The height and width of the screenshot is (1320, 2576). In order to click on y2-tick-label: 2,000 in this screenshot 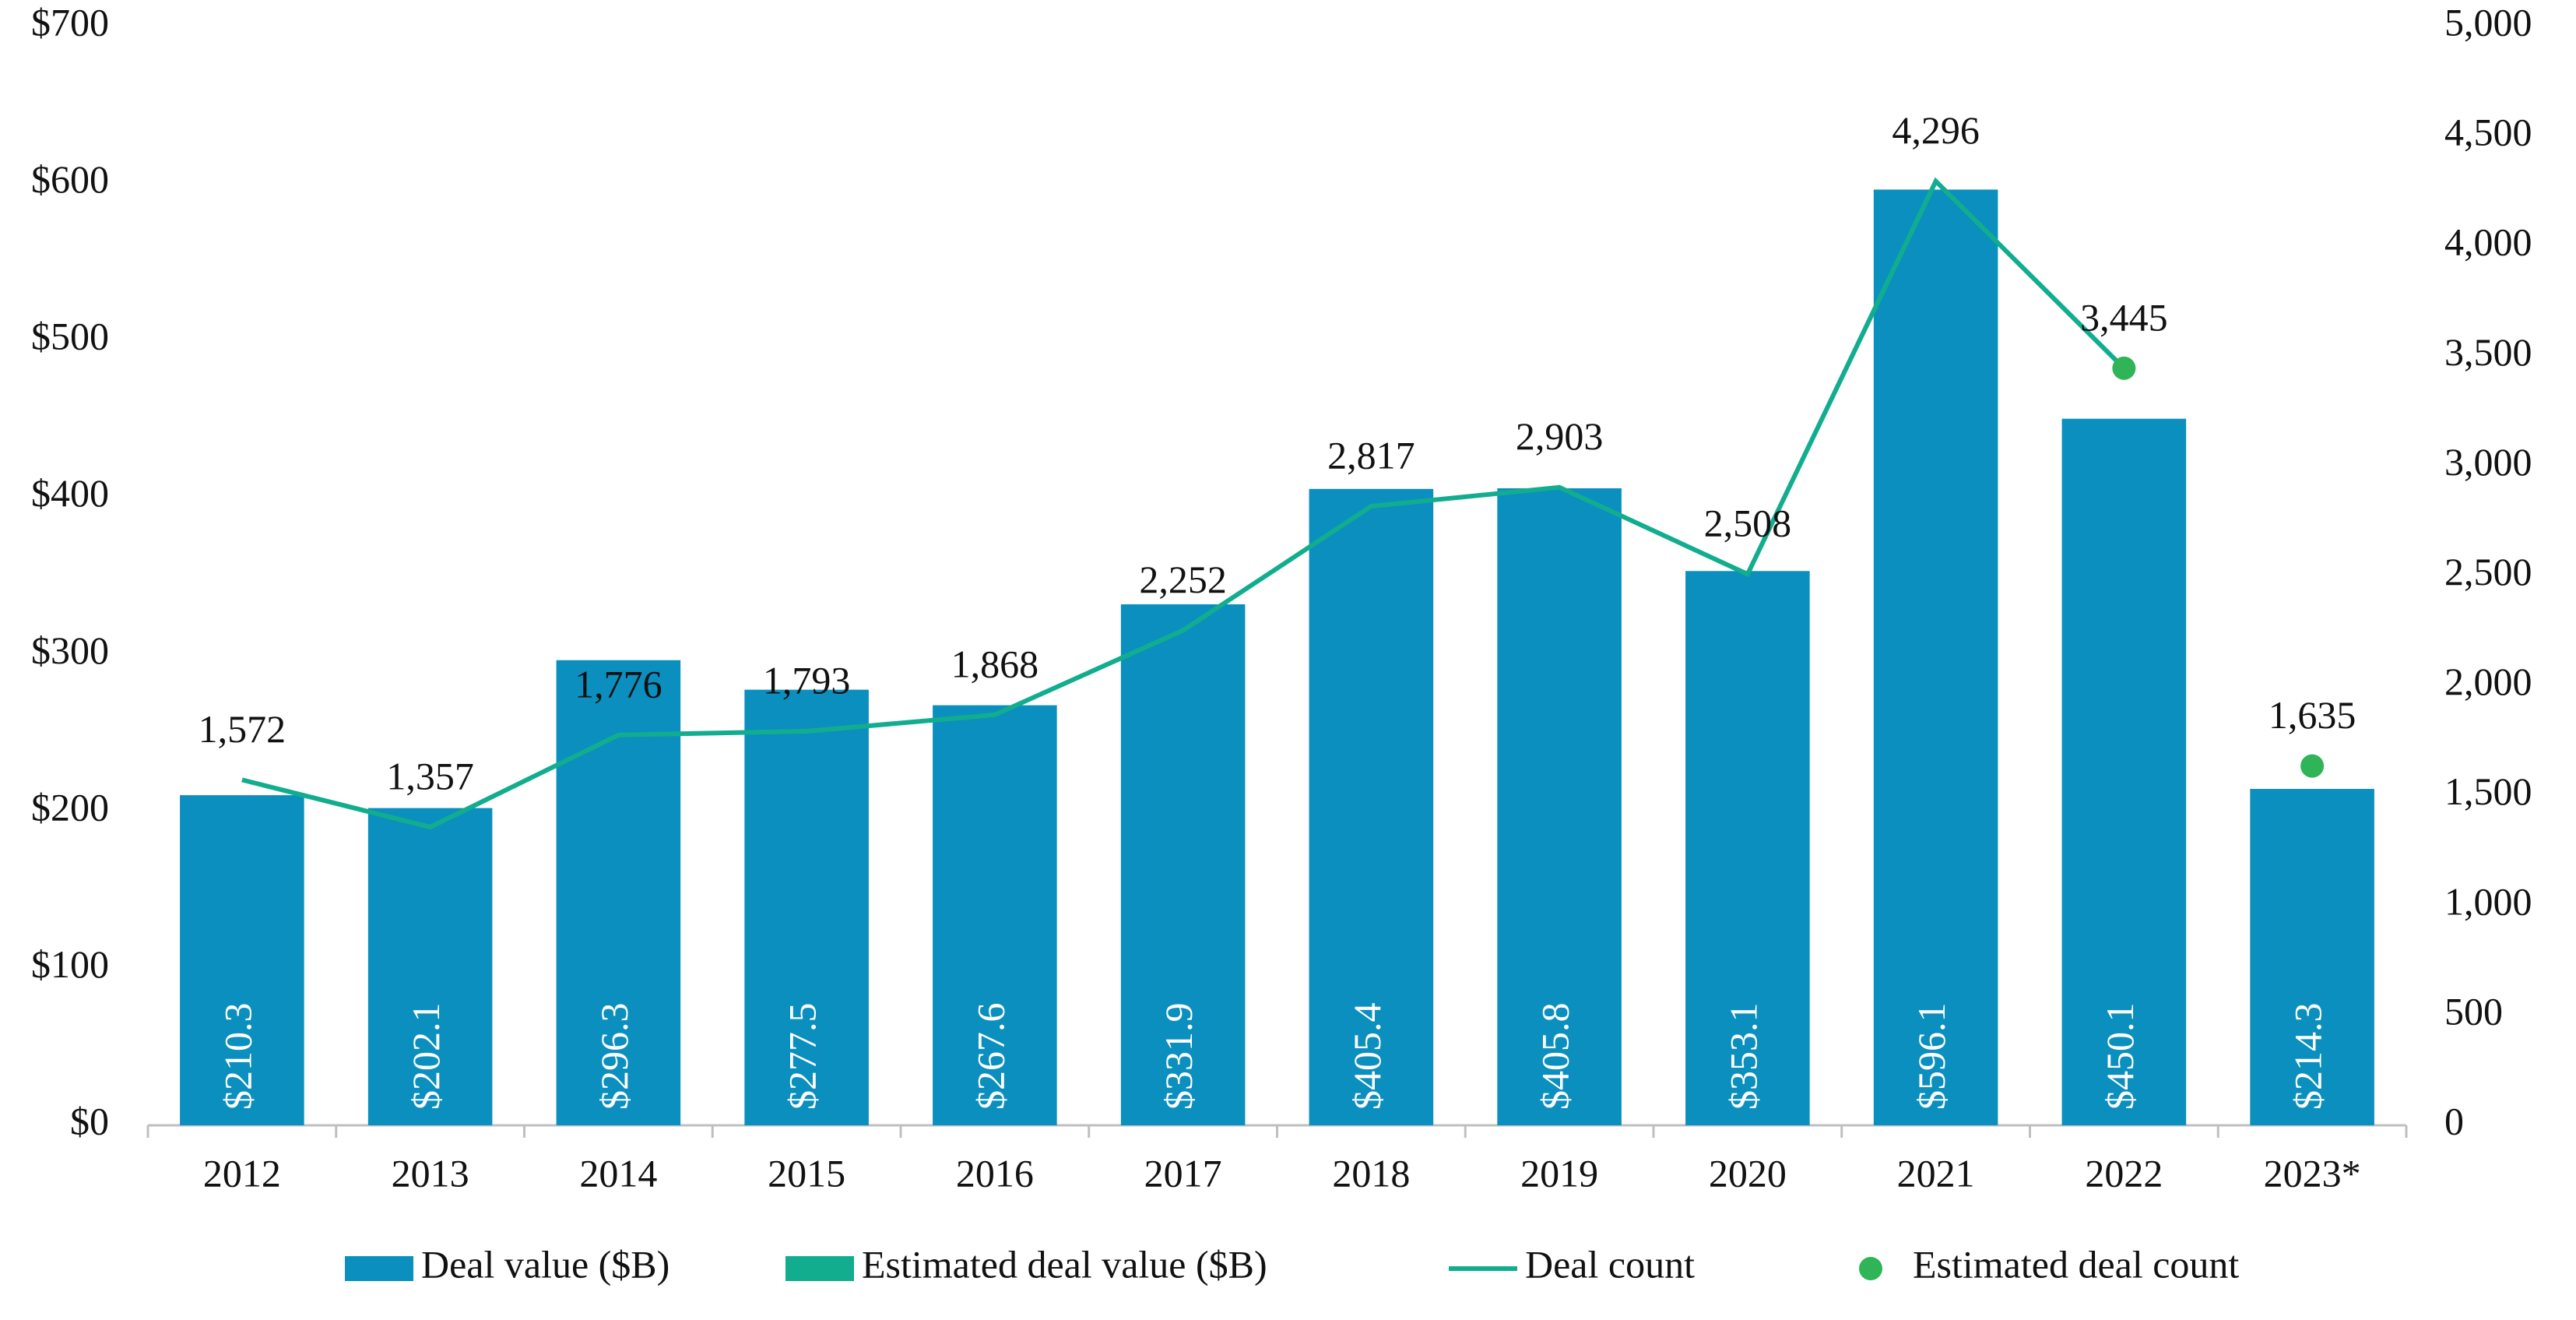, I will do `click(2488, 681)`.